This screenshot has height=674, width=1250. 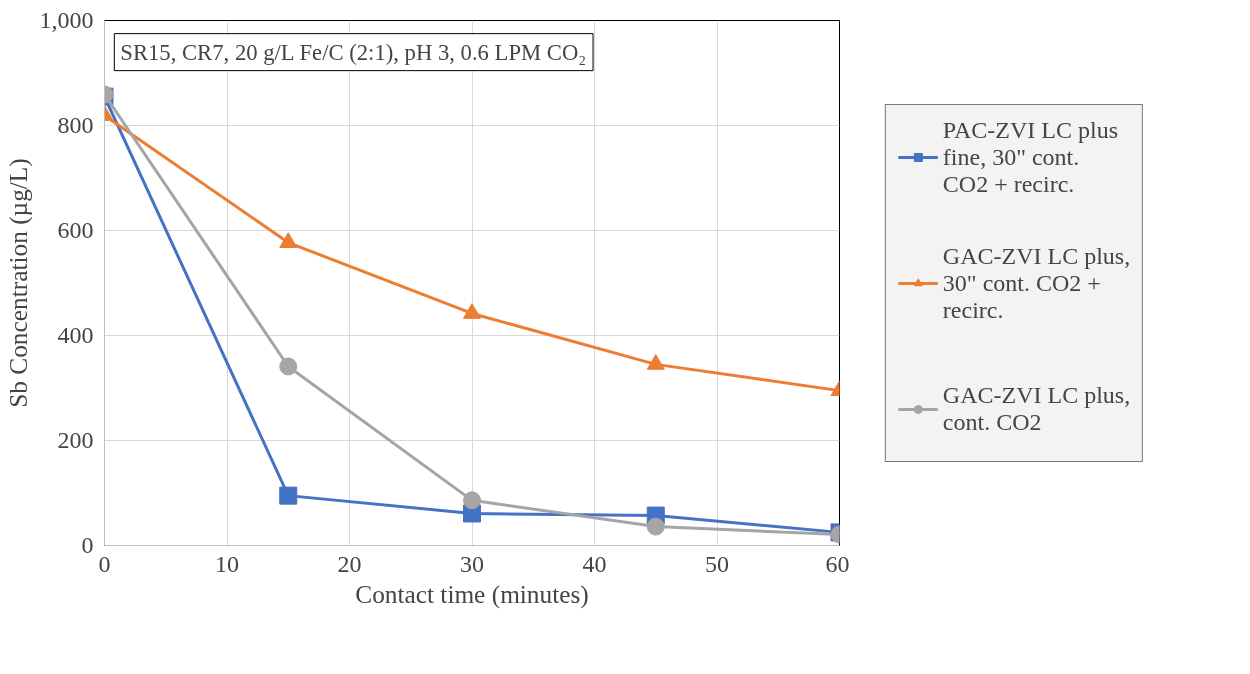 What do you see at coordinates (1036, 283) in the screenshot?
I see `legend-label: GAC-ZVI LC plus, 30" cont. CO2 + recirc.` at bounding box center [1036, 283].